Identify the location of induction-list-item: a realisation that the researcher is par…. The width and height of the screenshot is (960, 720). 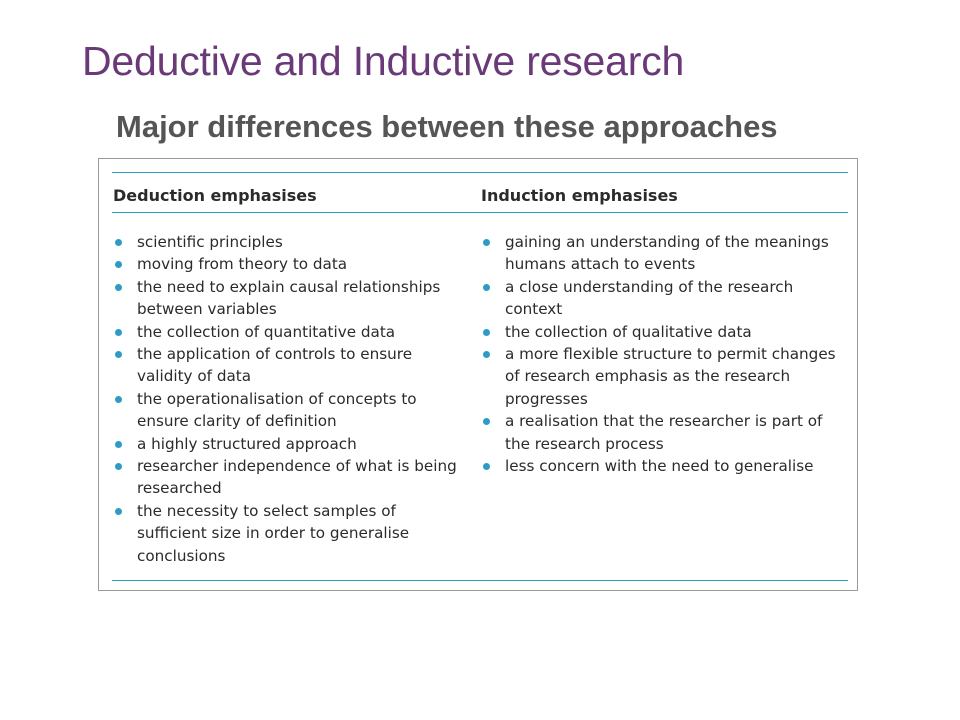
(666, 432).